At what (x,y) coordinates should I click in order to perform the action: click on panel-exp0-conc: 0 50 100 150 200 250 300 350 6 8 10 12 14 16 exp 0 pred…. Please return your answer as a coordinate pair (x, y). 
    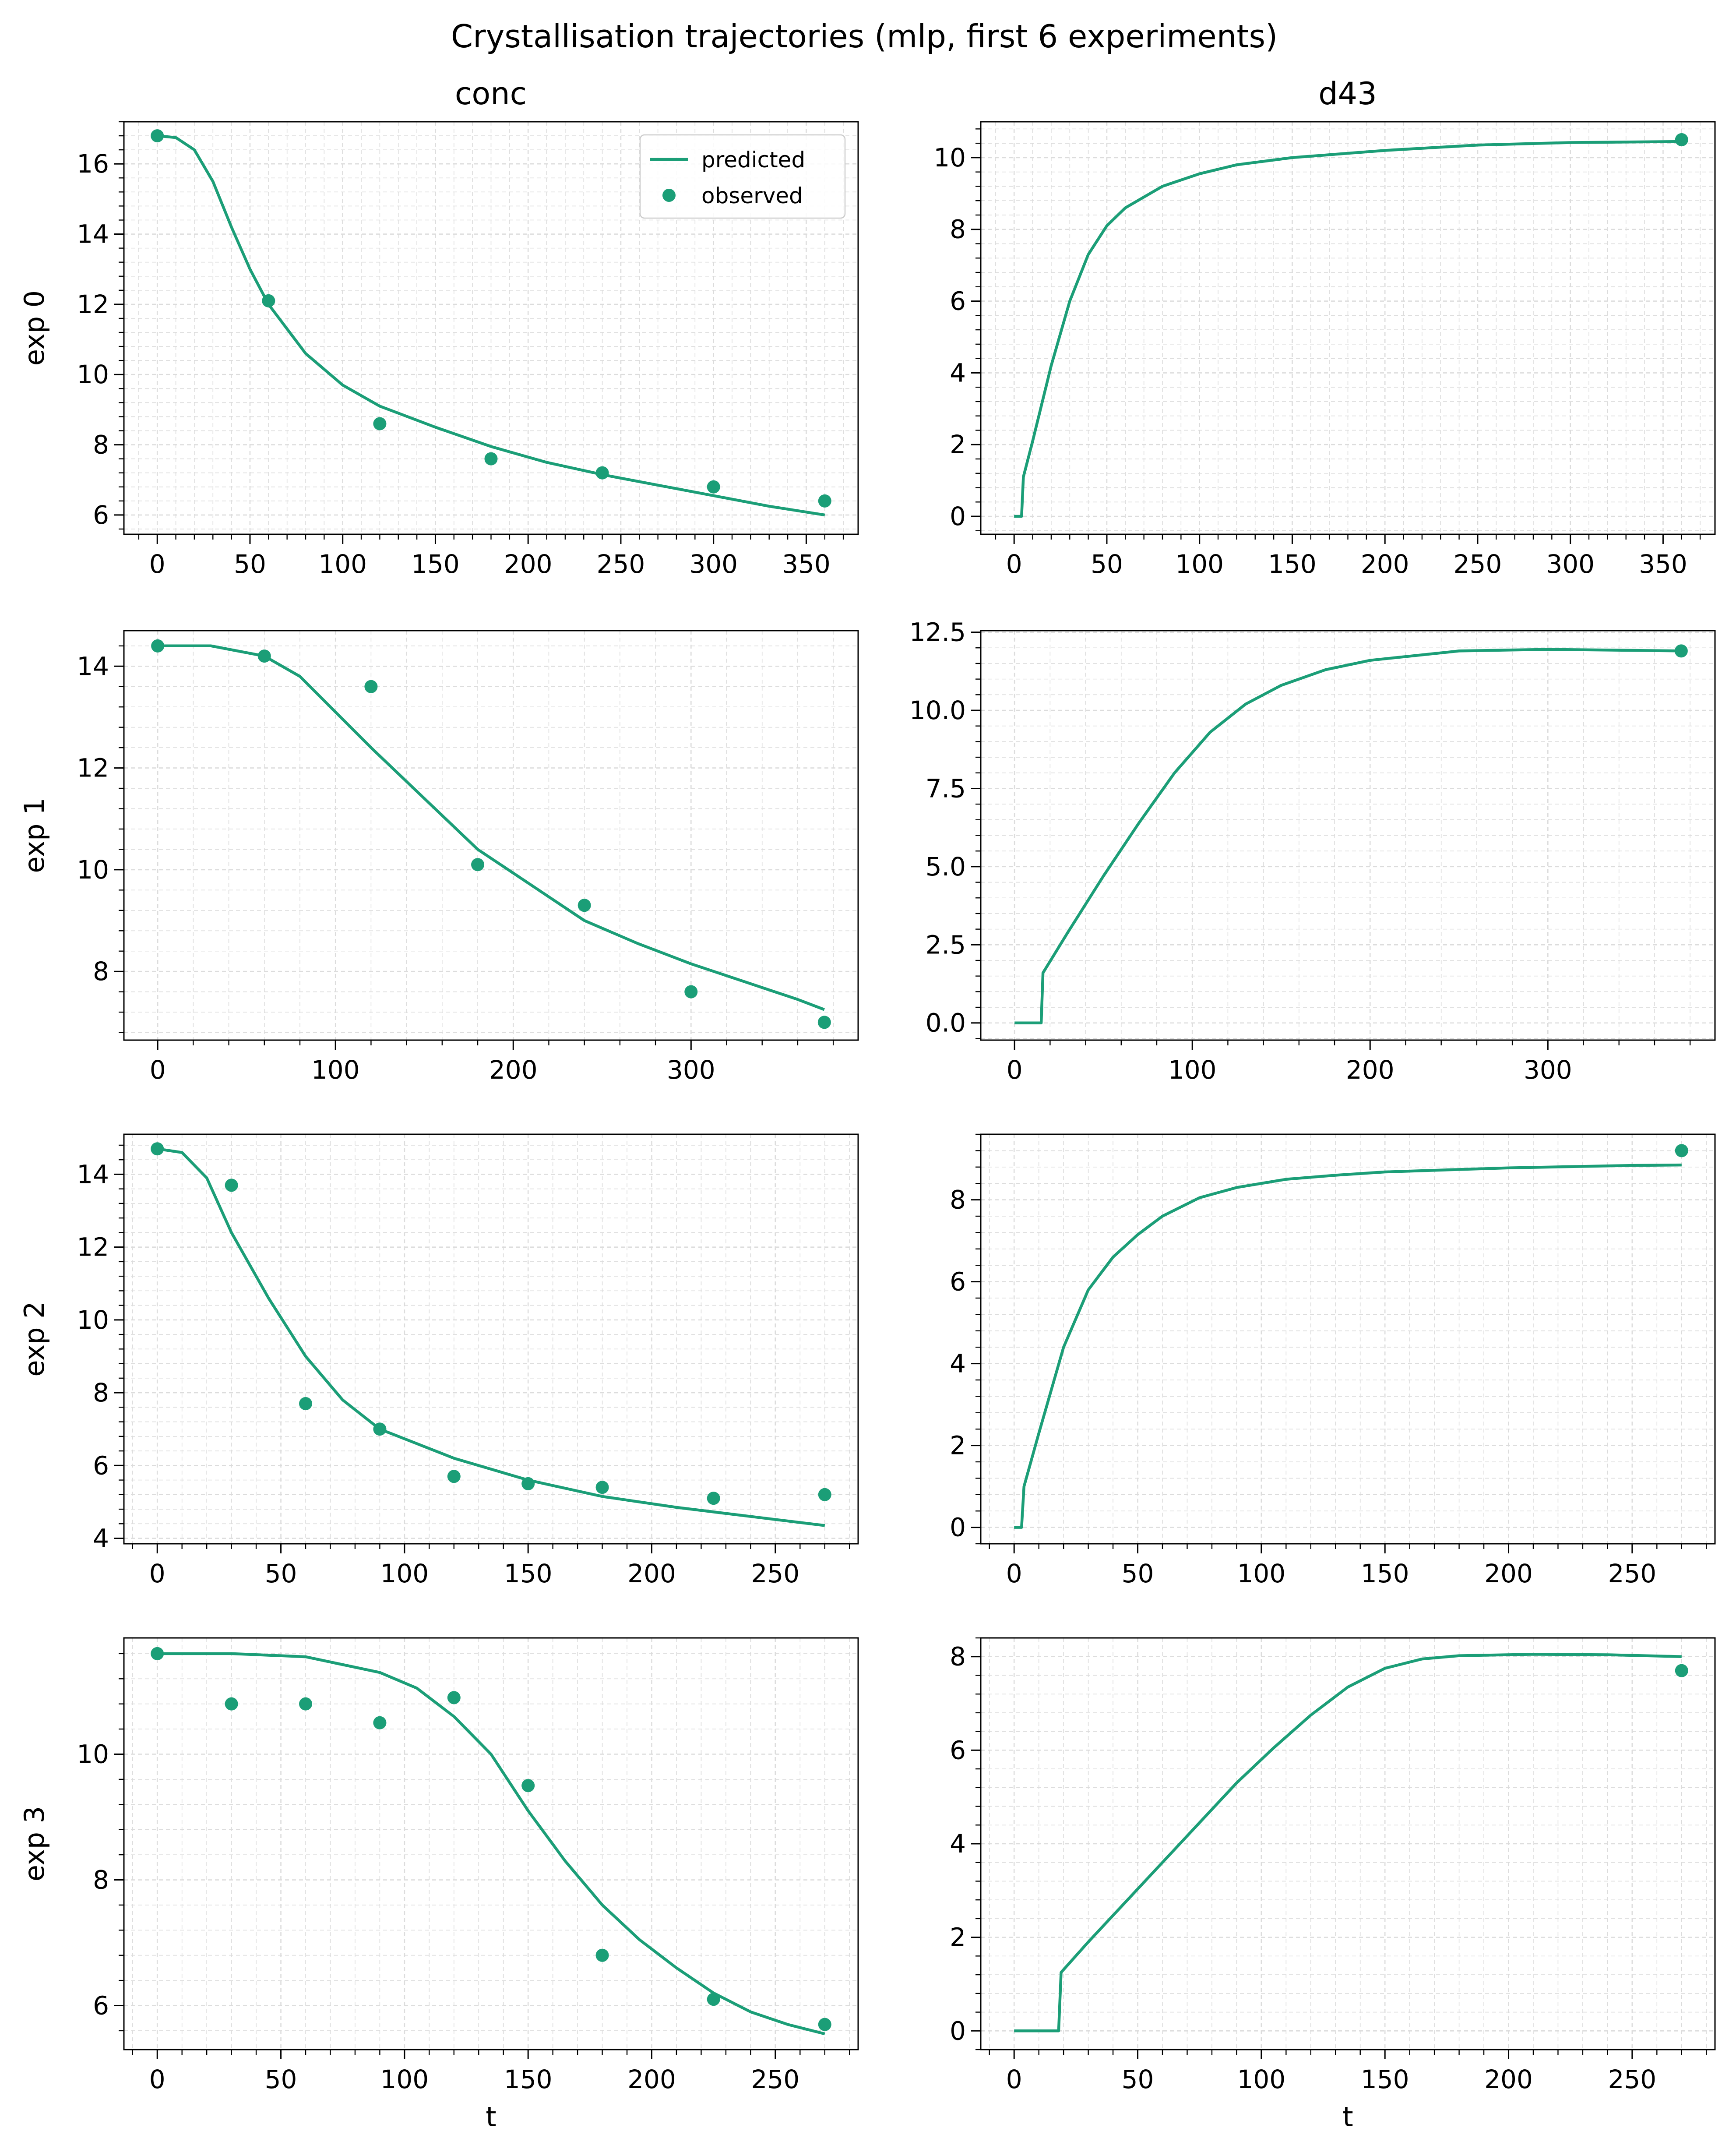
    Looking at the image, I should click on (438, 350).